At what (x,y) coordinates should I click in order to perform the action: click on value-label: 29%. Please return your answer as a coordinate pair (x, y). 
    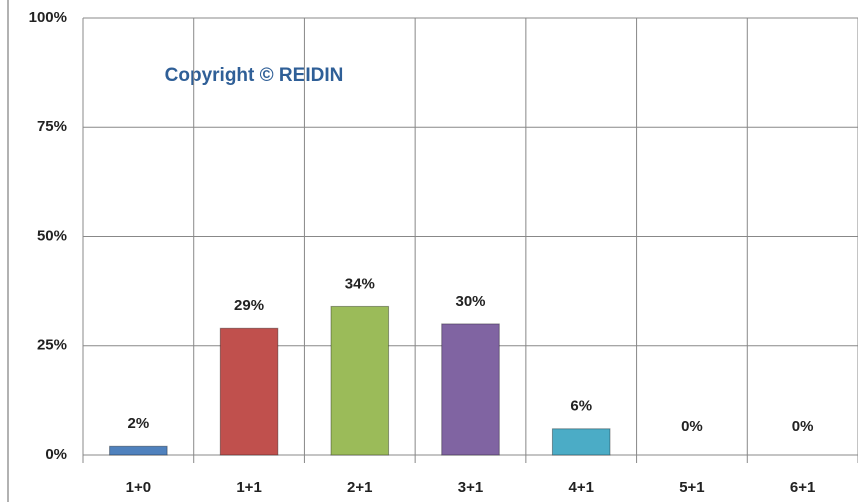
    Looking at the image, I should click on (249, 305).